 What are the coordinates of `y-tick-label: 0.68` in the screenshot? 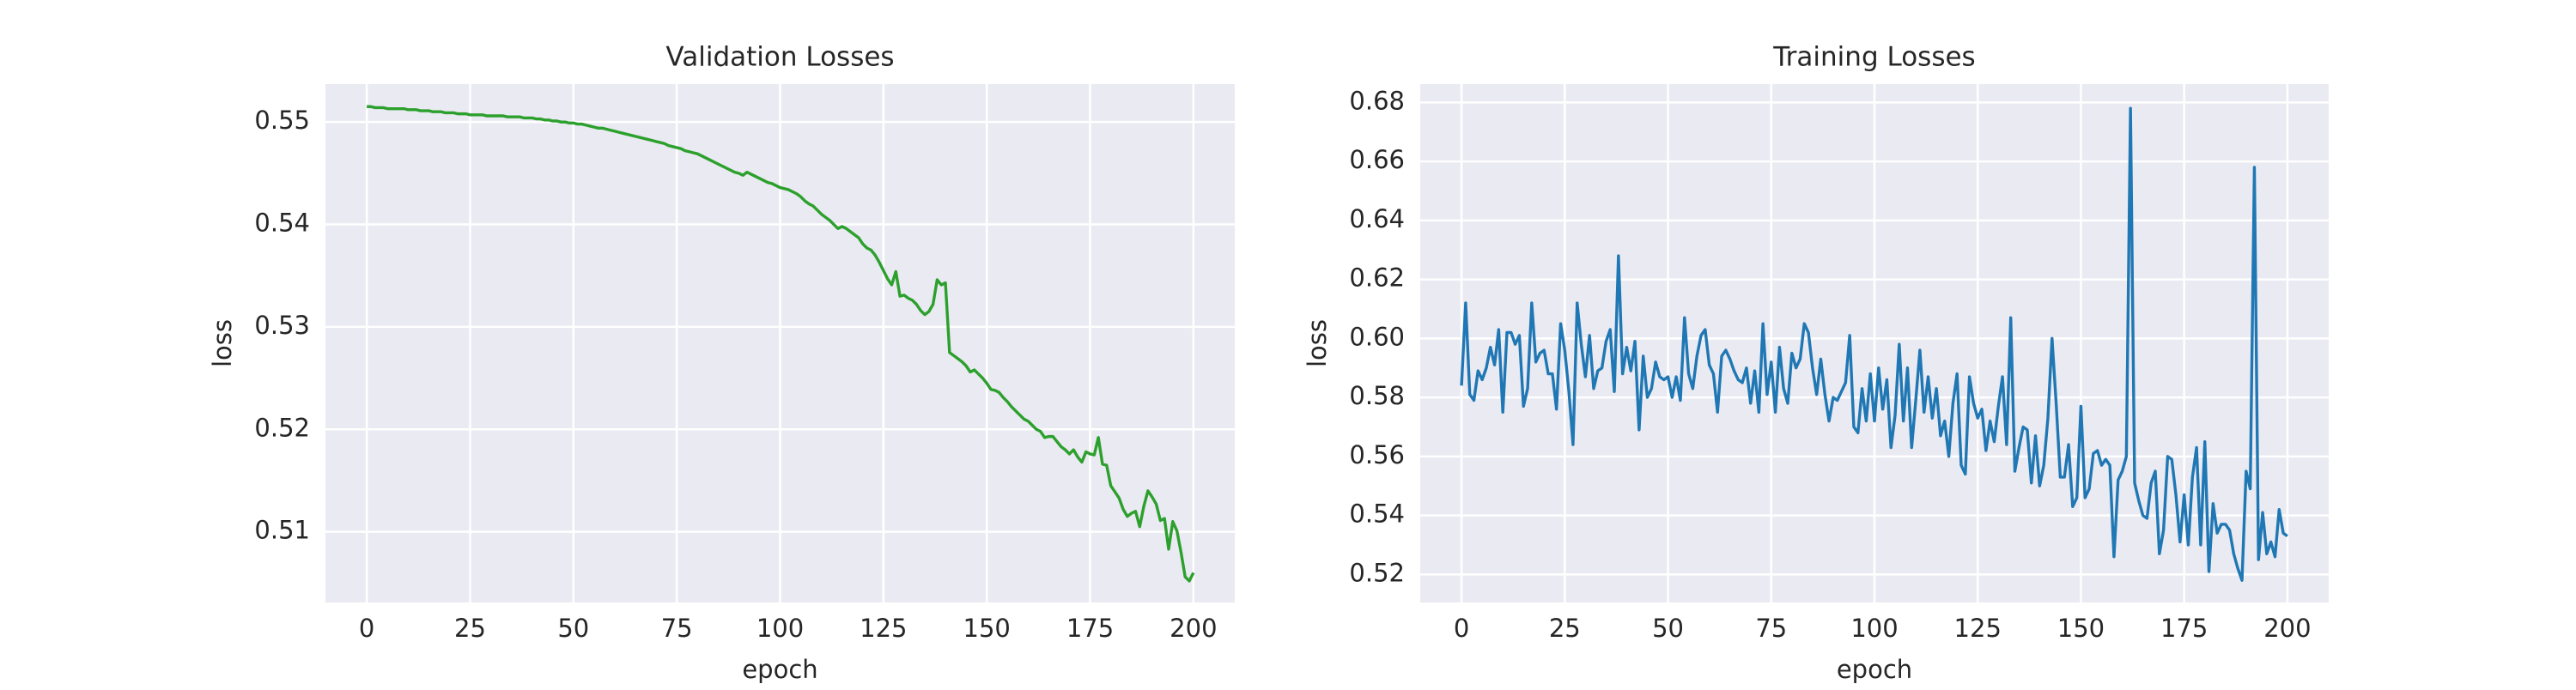 It's located at (1377, 100).